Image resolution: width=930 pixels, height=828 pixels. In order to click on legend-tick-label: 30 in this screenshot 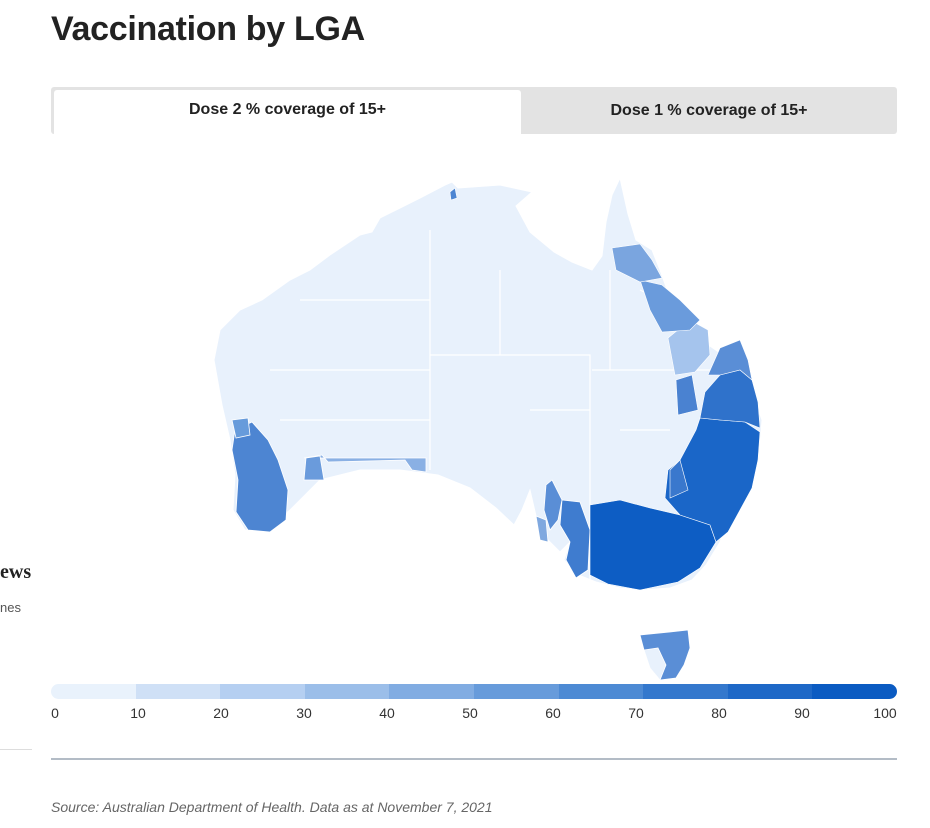, I will do `click(304, 713)`.